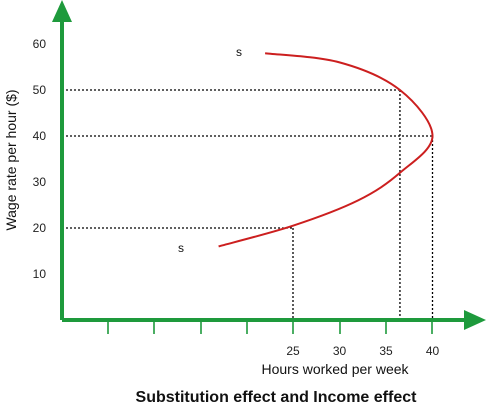 The image size is (487, 408). I want to click on y-axis-arrow-icon, so click(62, 11).